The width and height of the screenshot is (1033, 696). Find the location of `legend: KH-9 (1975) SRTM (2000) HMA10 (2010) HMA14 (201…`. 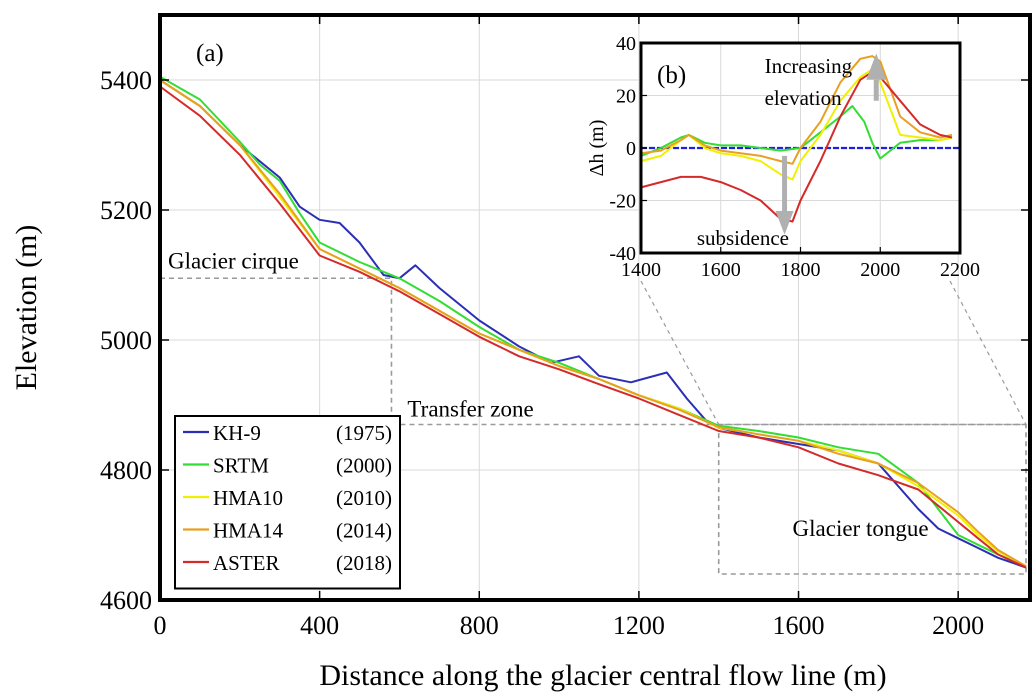

legend: KH-9 (1975) SRTM (2000) HMA10 (2010) HMA14 (201… is located at coordinates (287, 502).